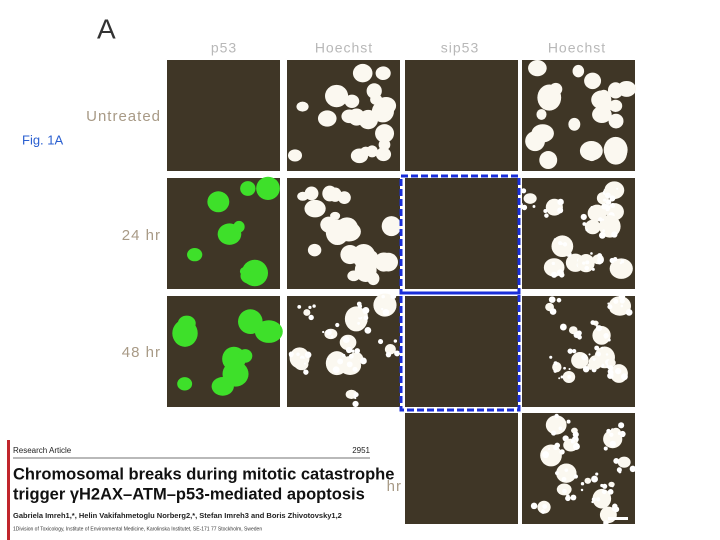 This screenshot has width=720, height=540. Describe the element at coordinates (618, 518) in the screenshot. I see `scale-bar` at that location.